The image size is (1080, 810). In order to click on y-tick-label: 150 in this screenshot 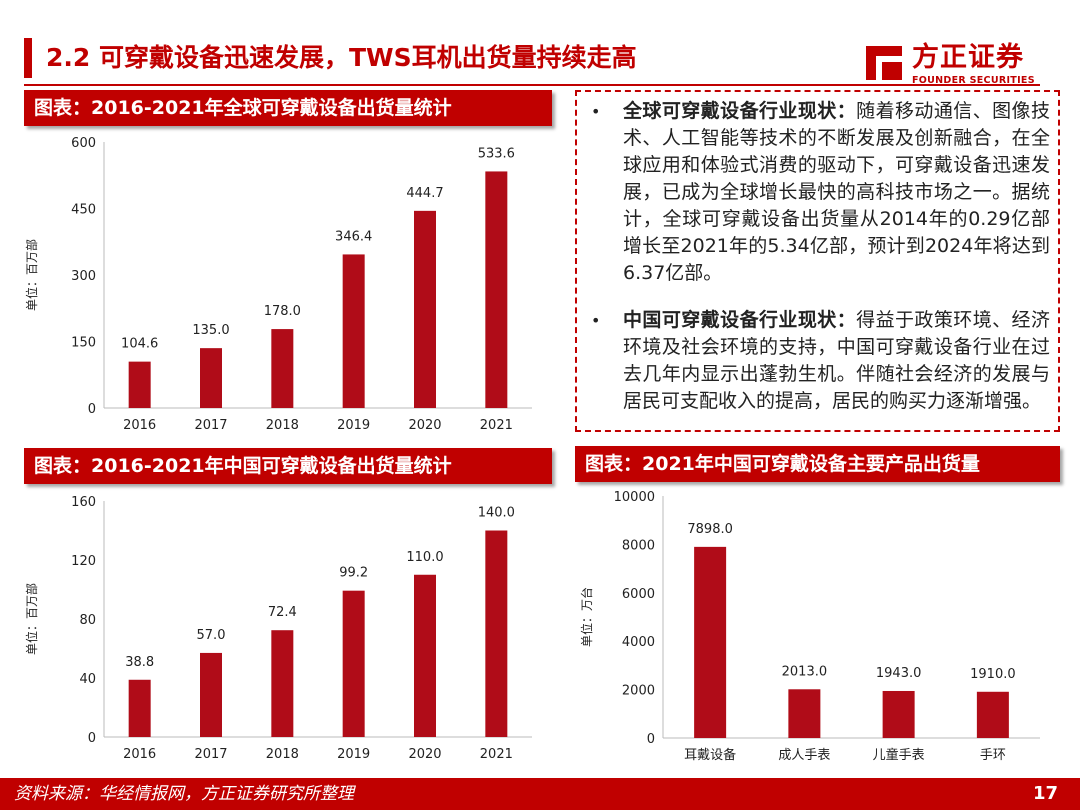, I will do `click(83, 343)`.